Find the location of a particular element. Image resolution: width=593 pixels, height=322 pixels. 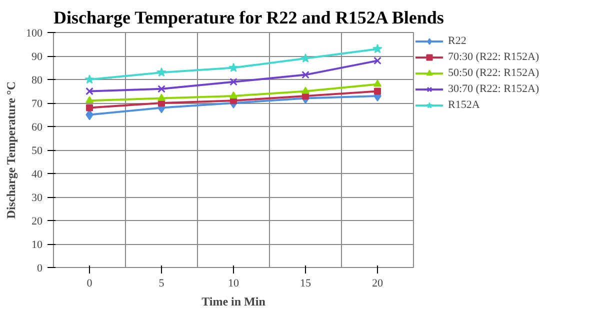

y-axis-title: Discharge Temperature °C is located at coordinates (11, 150).